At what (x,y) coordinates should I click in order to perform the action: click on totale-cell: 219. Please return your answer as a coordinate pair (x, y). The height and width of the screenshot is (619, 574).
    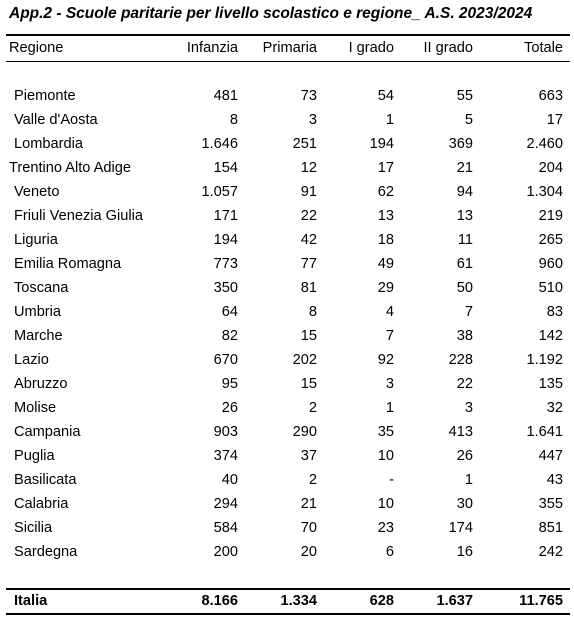
    Looking at the image, I should click on (550, 216).